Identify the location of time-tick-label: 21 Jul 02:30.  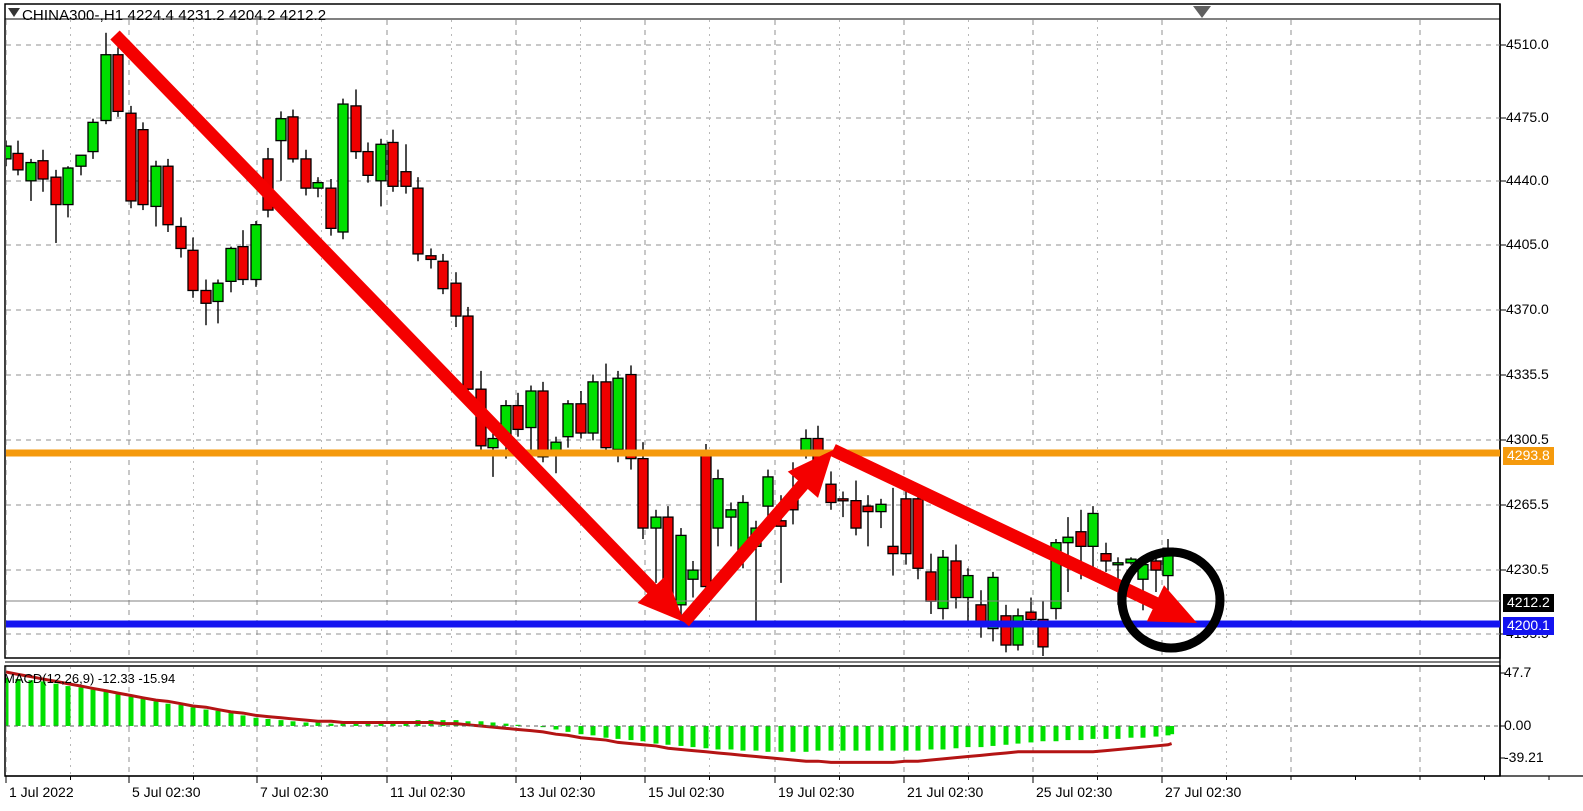
(945, 792).